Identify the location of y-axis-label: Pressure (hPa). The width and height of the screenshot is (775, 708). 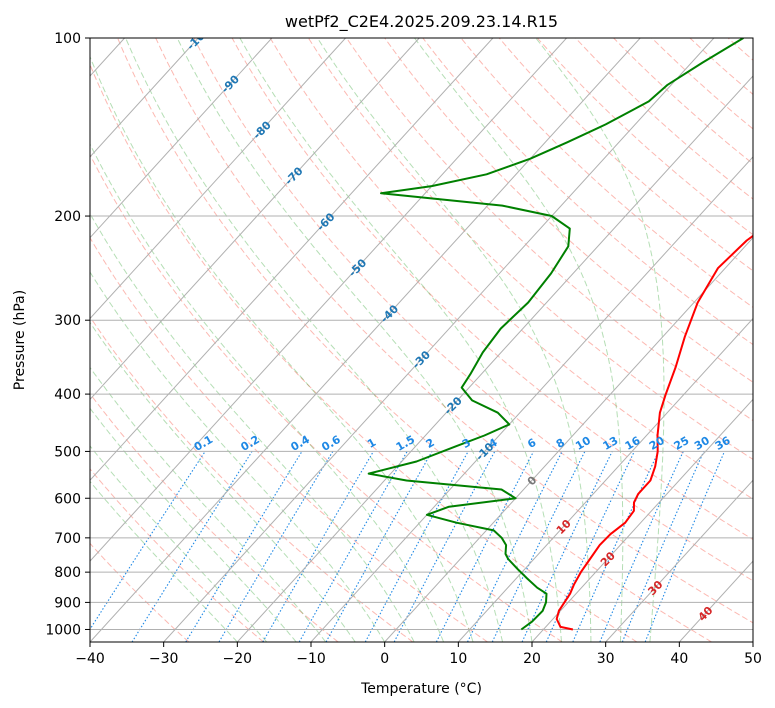
(20, 340).